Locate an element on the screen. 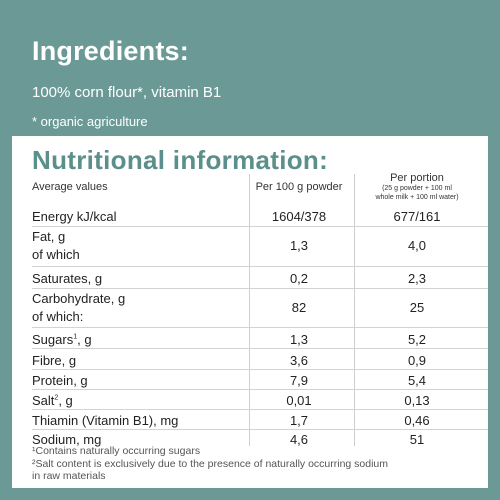 The image size is (500, 500). nutrient-subtext: of which is located at coordinates (56, 254).